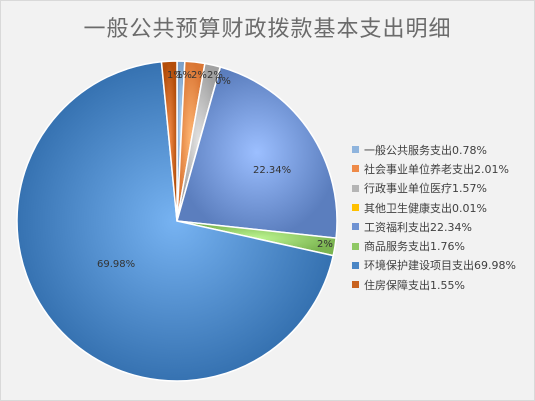  I want to click on legend-label: 行政事业单位医疗1.57%, so click(425, 189).